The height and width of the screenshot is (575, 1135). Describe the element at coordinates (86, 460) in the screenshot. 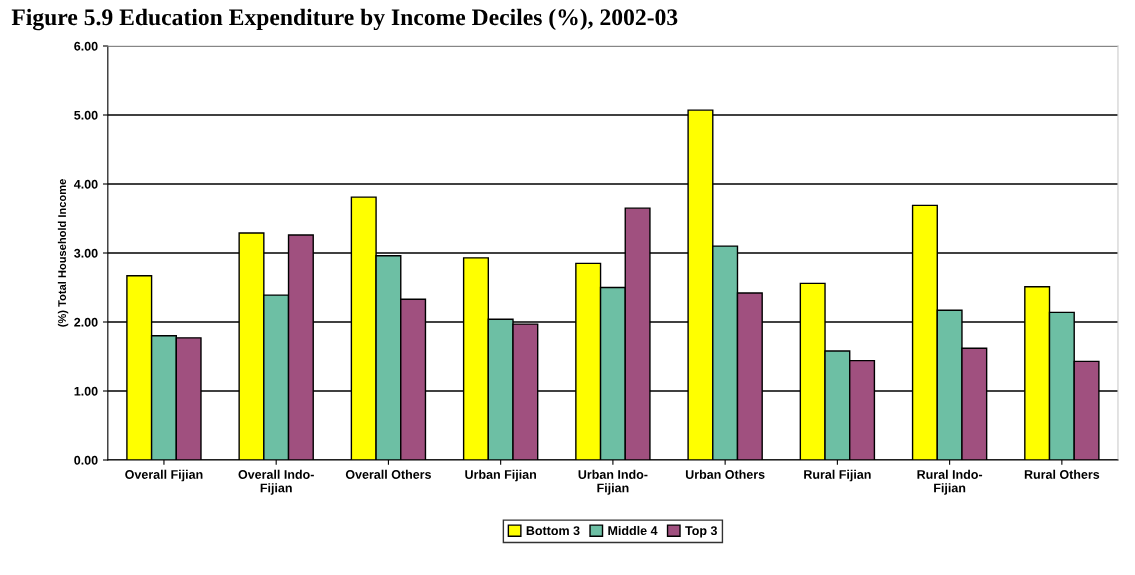

I see `y-tick-label: 0.00` at that location.